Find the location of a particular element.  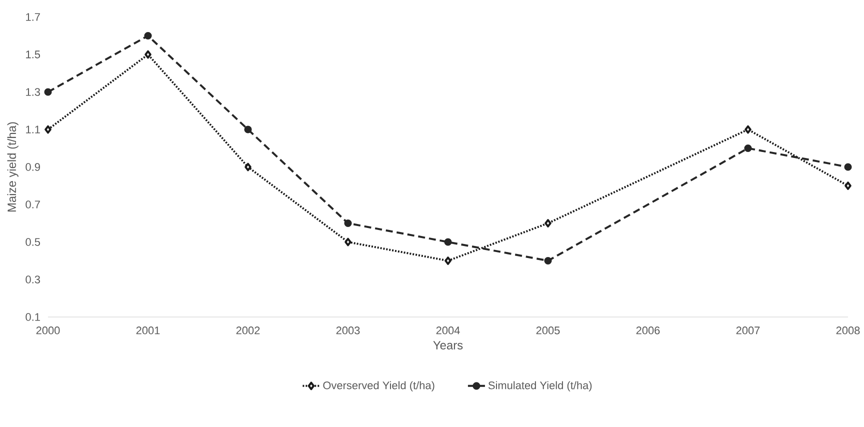

y-tick-label: 0.7 is located at coordinates (33, 204).